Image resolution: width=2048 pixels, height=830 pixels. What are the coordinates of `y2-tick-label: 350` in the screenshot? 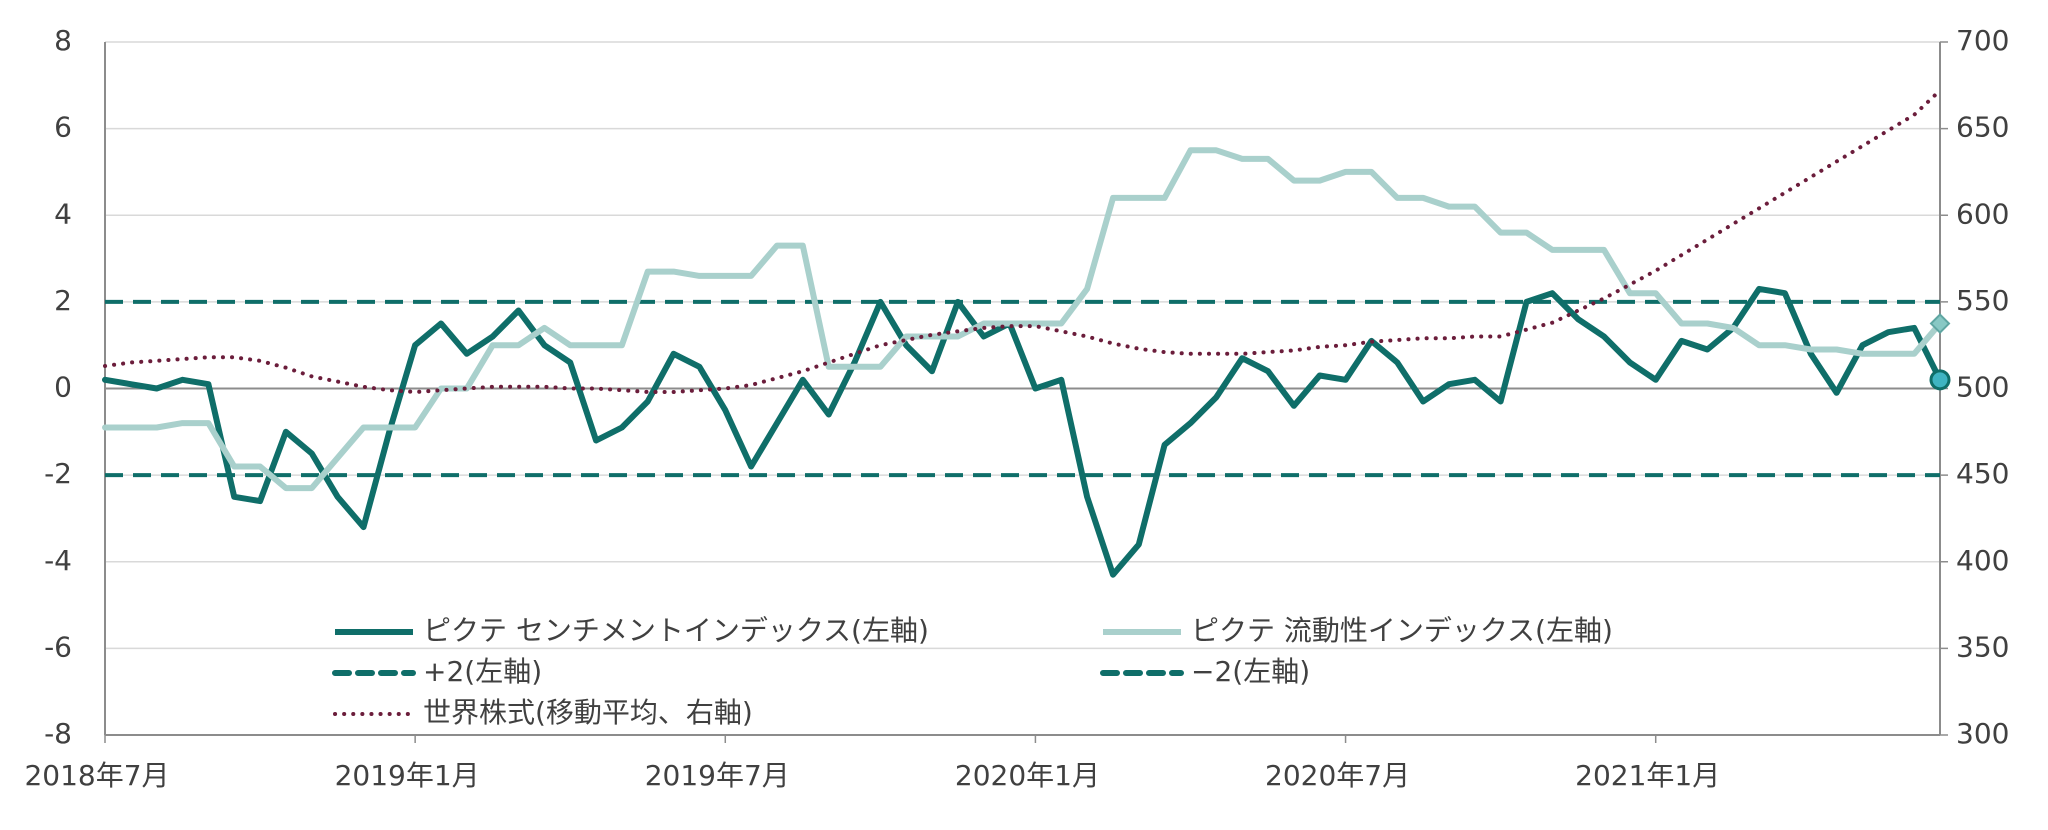 It's located at (1982, 646).